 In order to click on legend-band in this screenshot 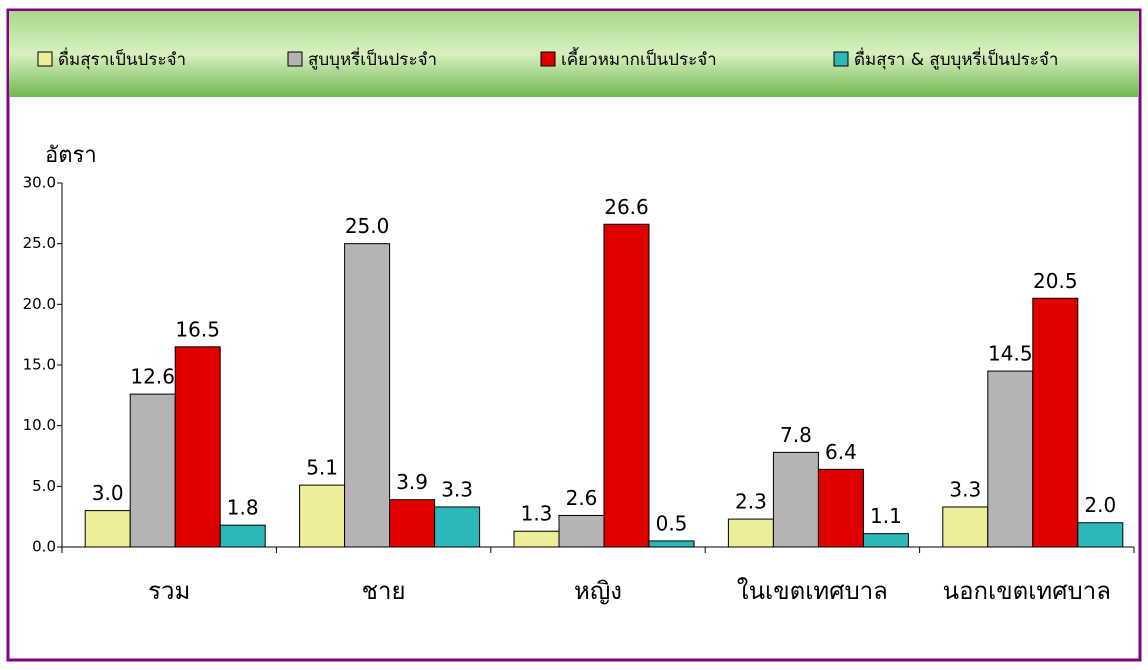, I will do `click(574, 54)`.